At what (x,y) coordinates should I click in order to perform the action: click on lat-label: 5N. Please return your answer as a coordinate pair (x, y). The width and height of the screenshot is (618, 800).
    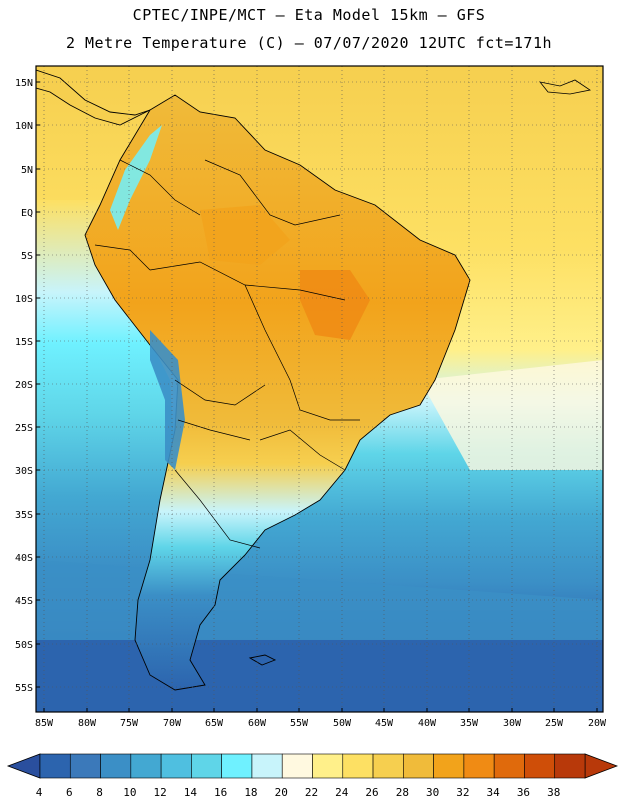
    Looking at the image, I should click on (27, 170).